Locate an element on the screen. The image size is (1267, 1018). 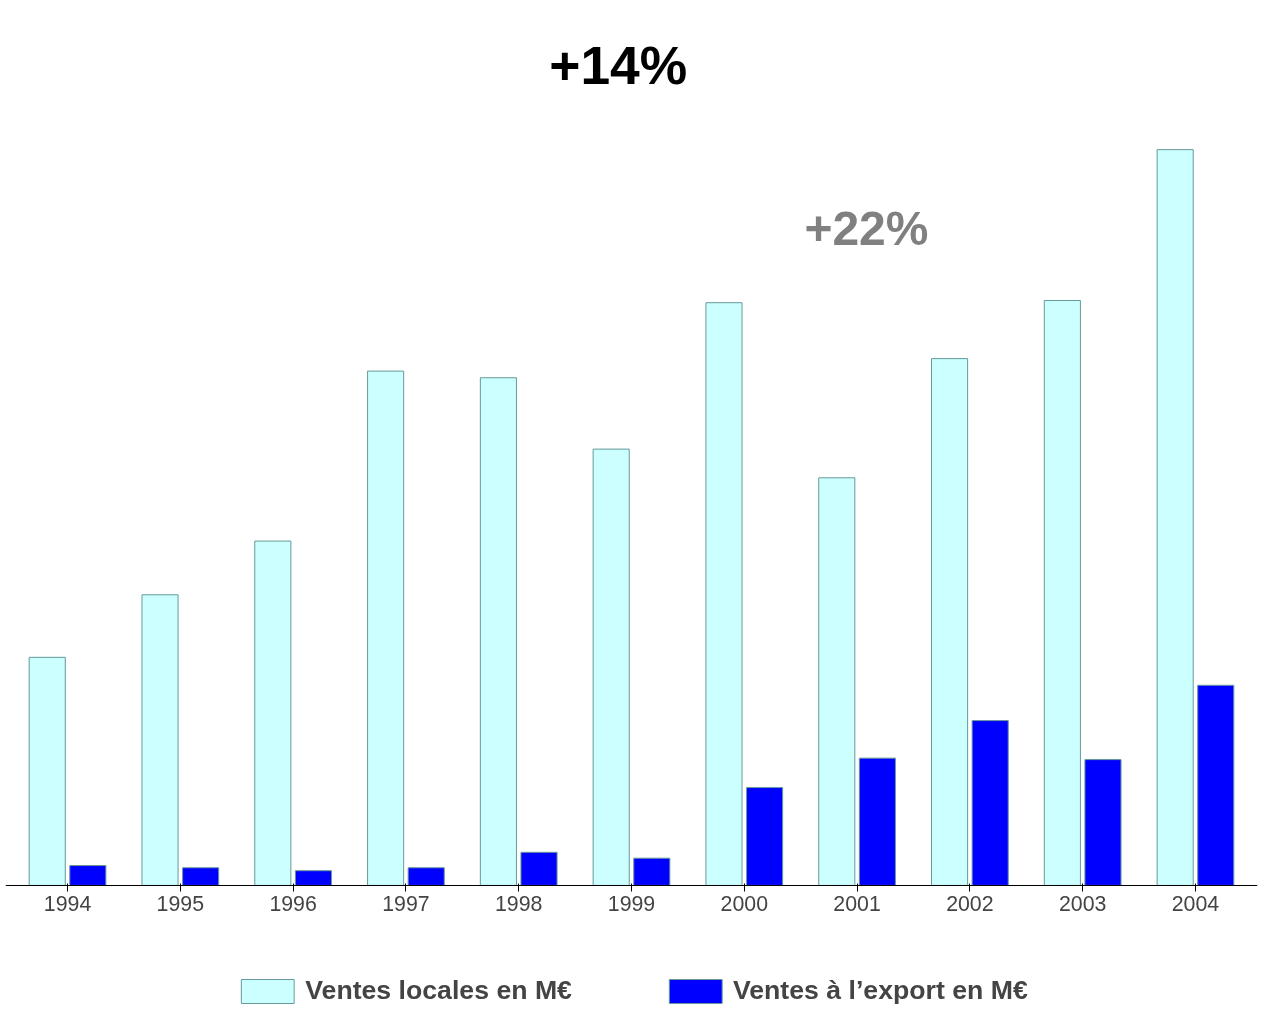
annotation: +22% is located at coordinates (866, 228).